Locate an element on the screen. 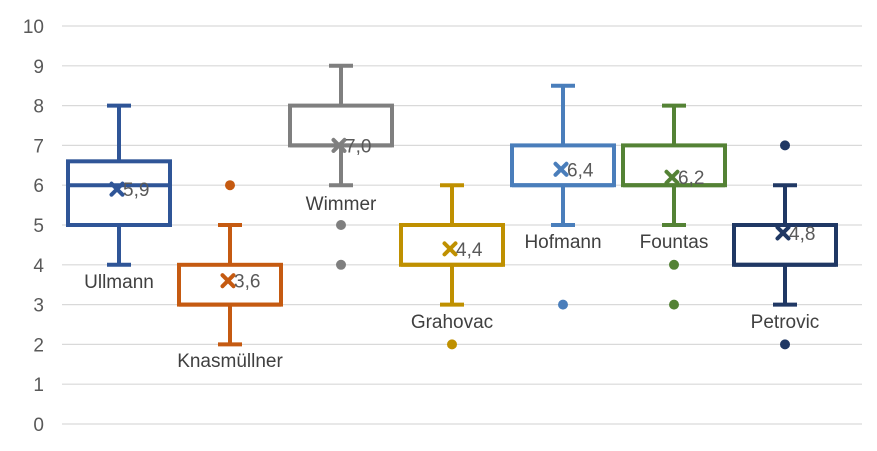  mean-label-knasmllner: 3,6 is located at coordinates (247, 282).